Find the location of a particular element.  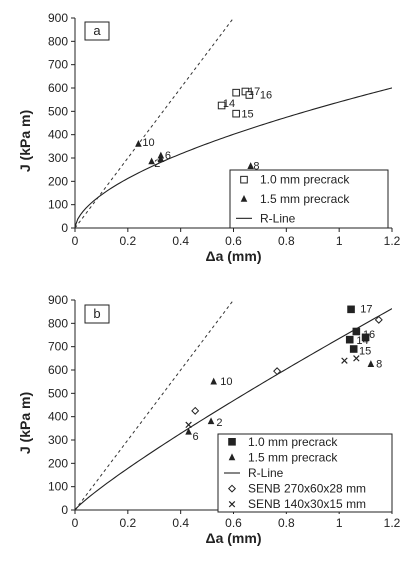

panel-label: b is located at coordinates (96, 313).